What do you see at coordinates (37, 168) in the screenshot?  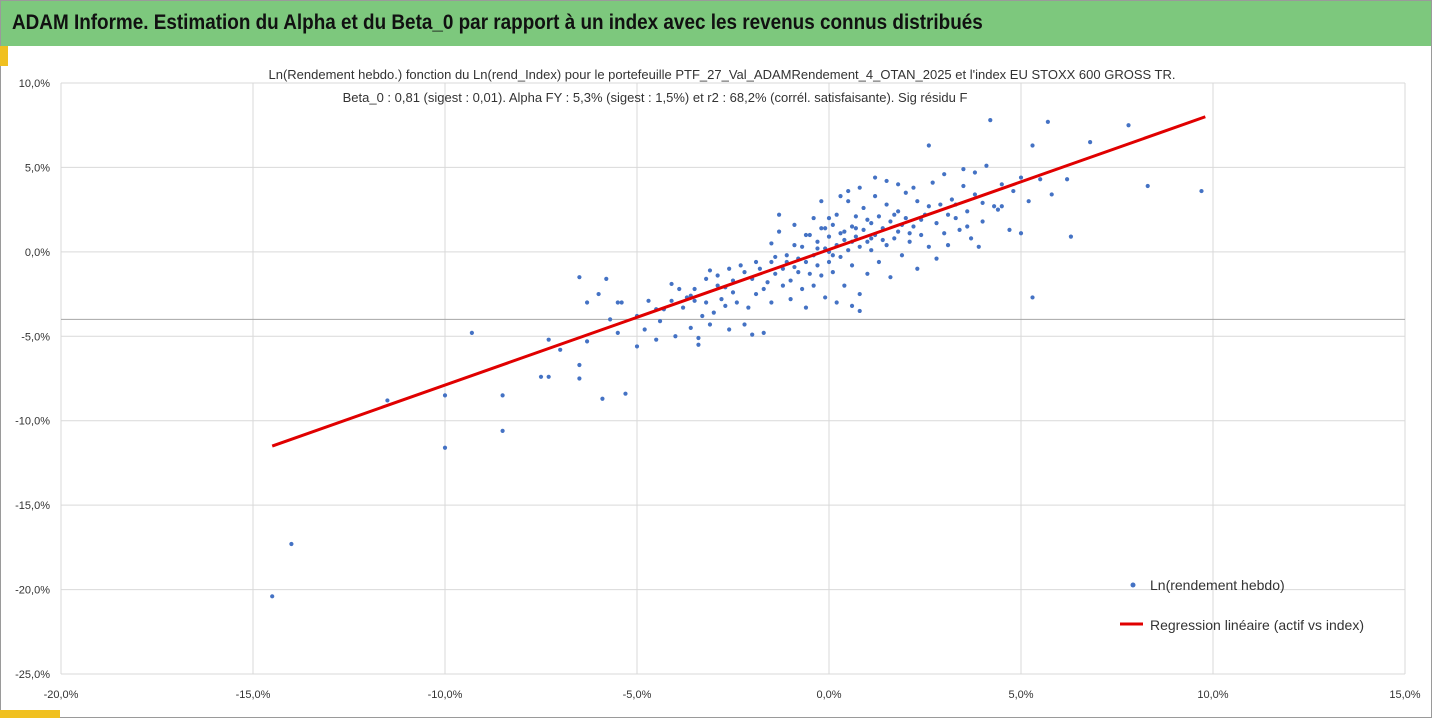 I see `y-tick-label: 5,0%` at bounding box center [37, 168].